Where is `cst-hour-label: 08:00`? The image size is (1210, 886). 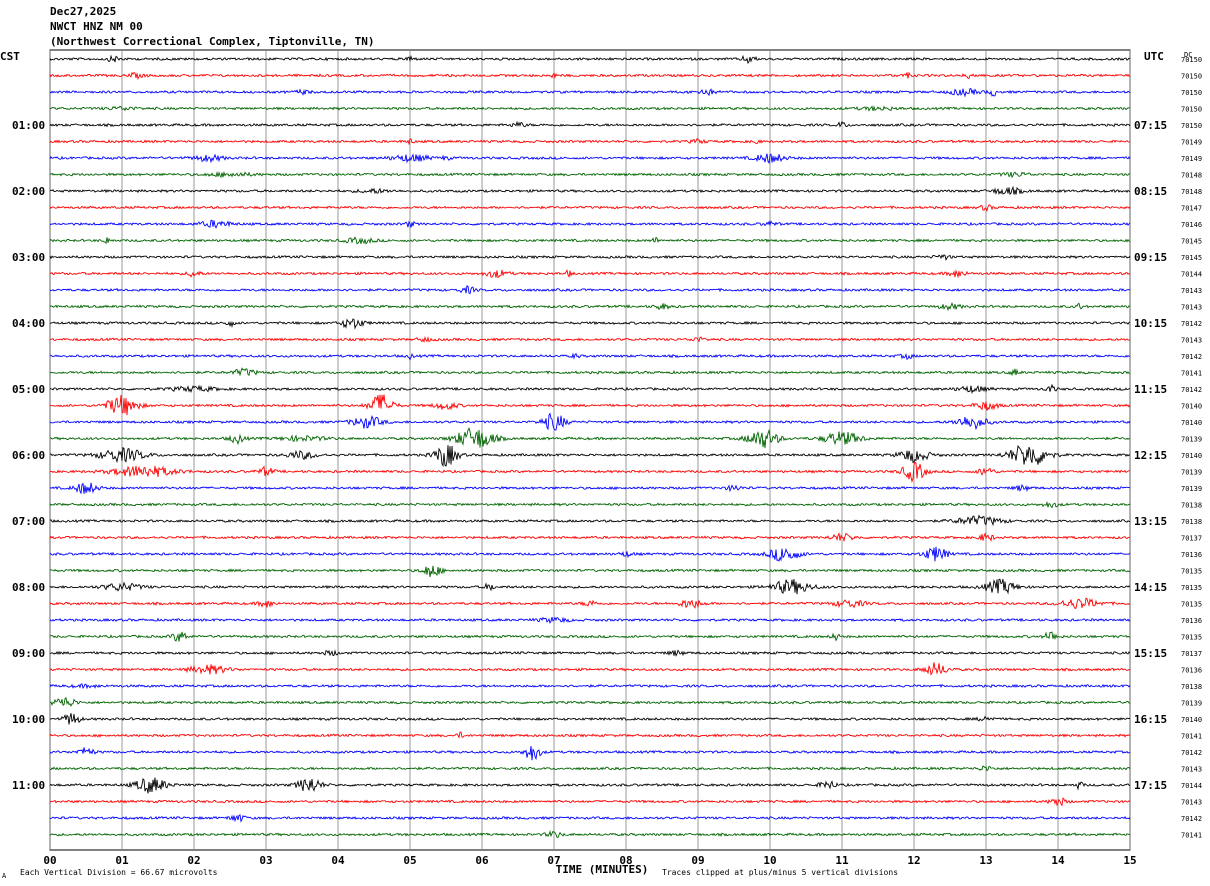
cst-hour-label: 08:00 is located at coordinates (28, 587).